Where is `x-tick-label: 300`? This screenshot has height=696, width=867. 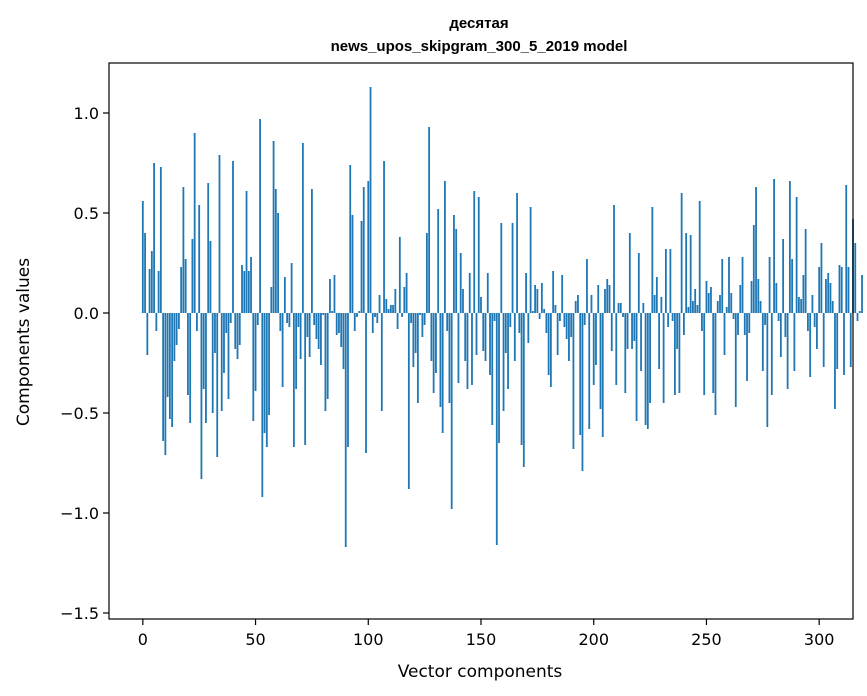 x-tick-label: 300 is located at coordinates (819, 639).